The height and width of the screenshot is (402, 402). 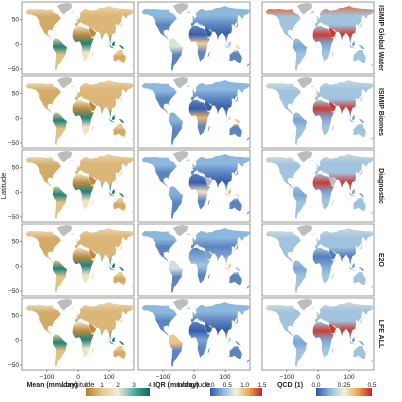 What do you see at coordinates (290, 385) in the screenshot?
I see `colorbar-title: QCD (1)` at bounding box center [290, 385].